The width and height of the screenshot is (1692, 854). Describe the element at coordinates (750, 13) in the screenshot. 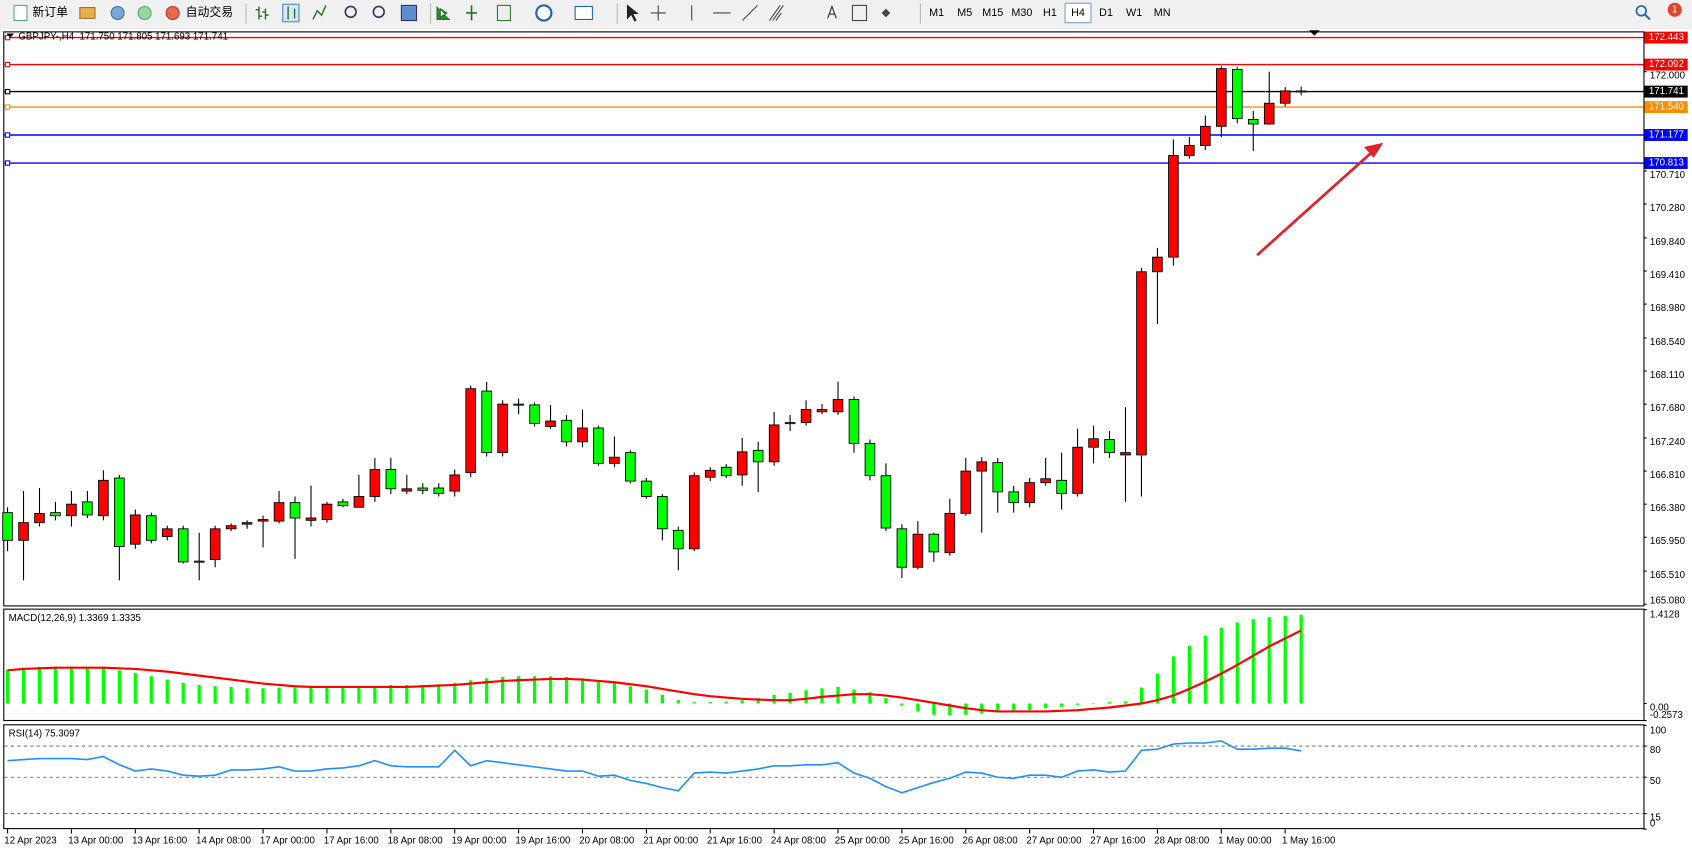

I see `trendline-tool` at that location.